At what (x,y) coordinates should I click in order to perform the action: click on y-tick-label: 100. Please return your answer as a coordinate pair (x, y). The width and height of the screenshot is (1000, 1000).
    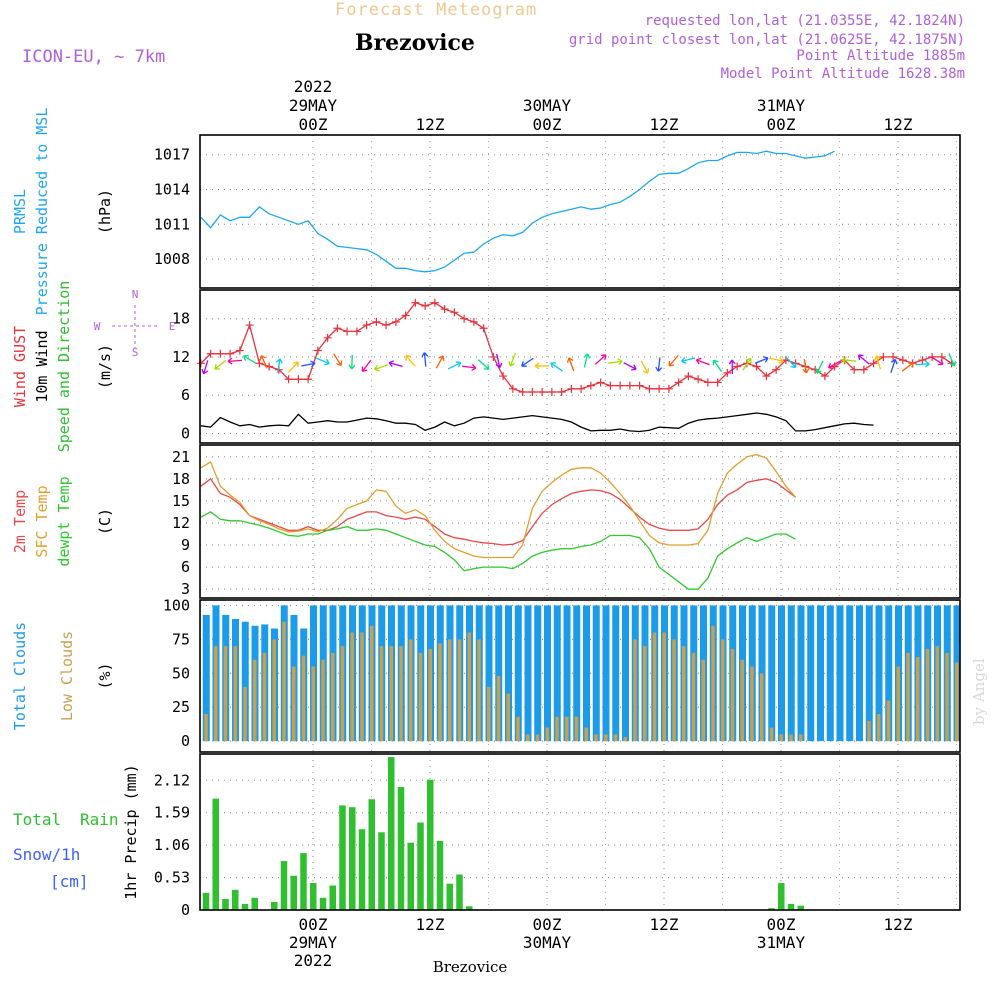
    Looking at the image, I should click on (176, 605).